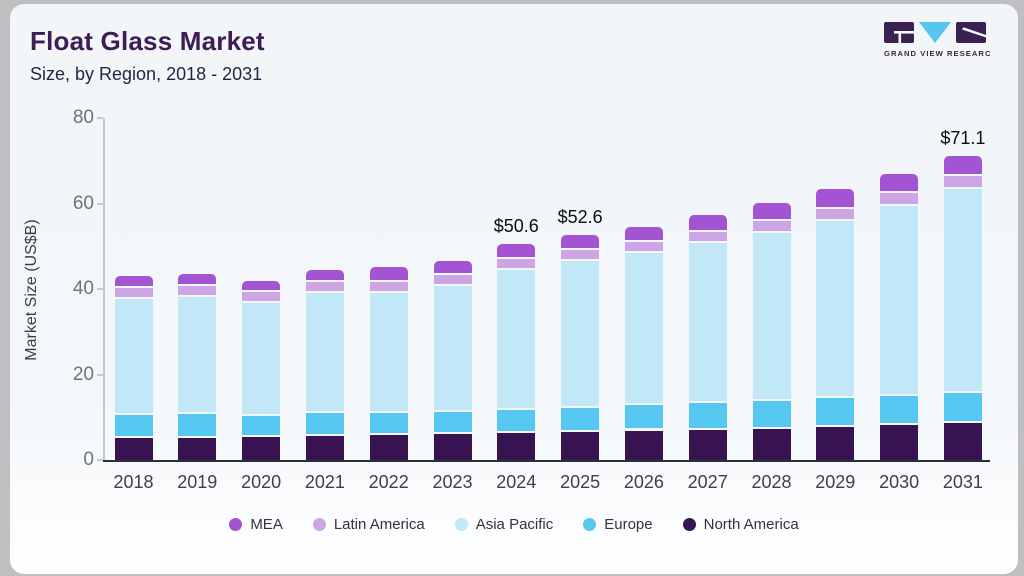 This screenshot has height=576, width=1024. What do you see at coordinates (546, 461) in the screenshot?
I see `x-axis-line` at bounding box center [546, 461].